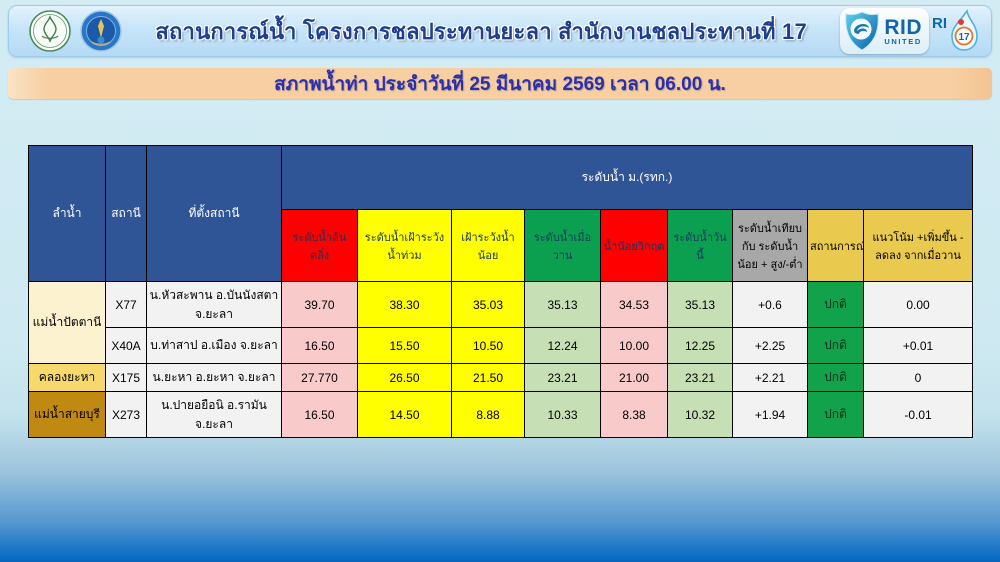 This screenshot has width=1000, height=562. I want to click on river-name: แม่น้ำปัตตานี, so click(67, 322).